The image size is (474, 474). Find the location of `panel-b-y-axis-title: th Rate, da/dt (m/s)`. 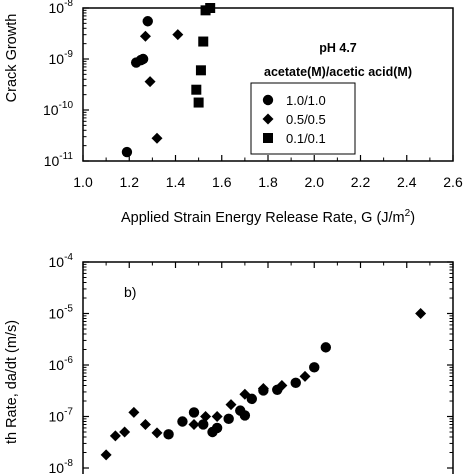

panel-b-y-axis-title: th Rate, da/dt (m/s) is located at coordinates (12, 382).